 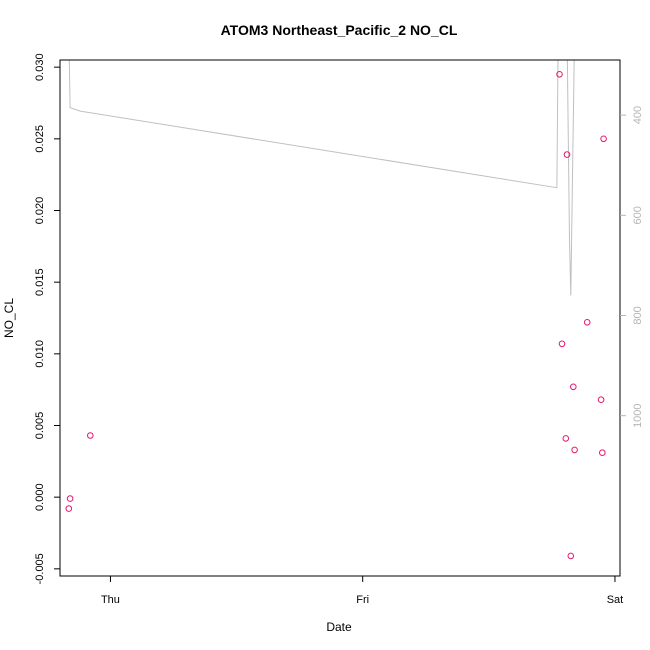 What do you see at coordinates (40, 497) in the screenshot?
I see `y-tick-label: 0.000` at bounding box center [40, 497].